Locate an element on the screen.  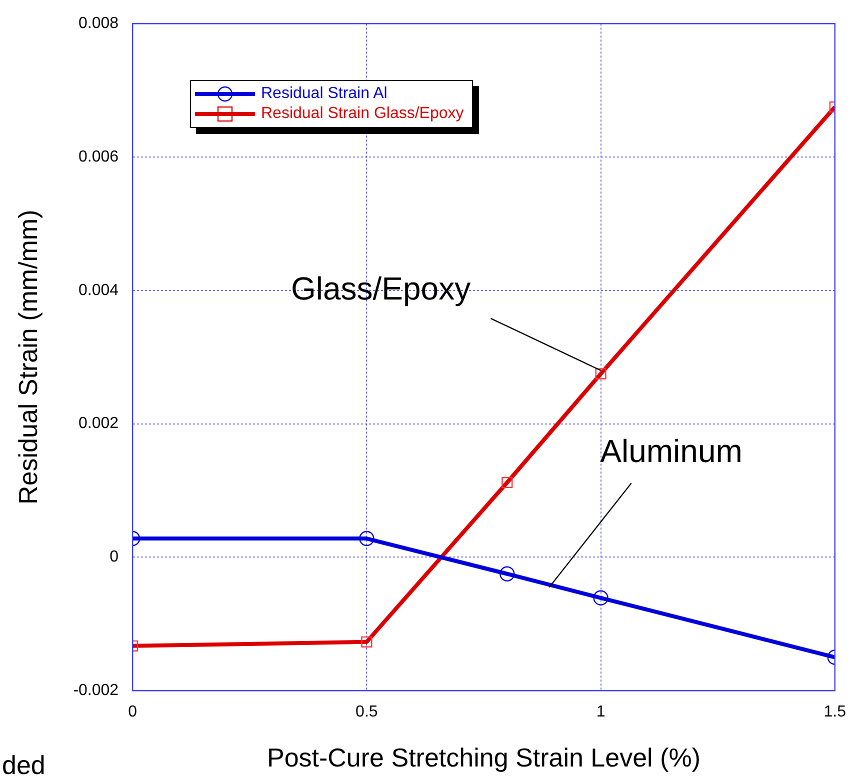
annotation: Glass/Epoxy is located at coordinates (380, 288).